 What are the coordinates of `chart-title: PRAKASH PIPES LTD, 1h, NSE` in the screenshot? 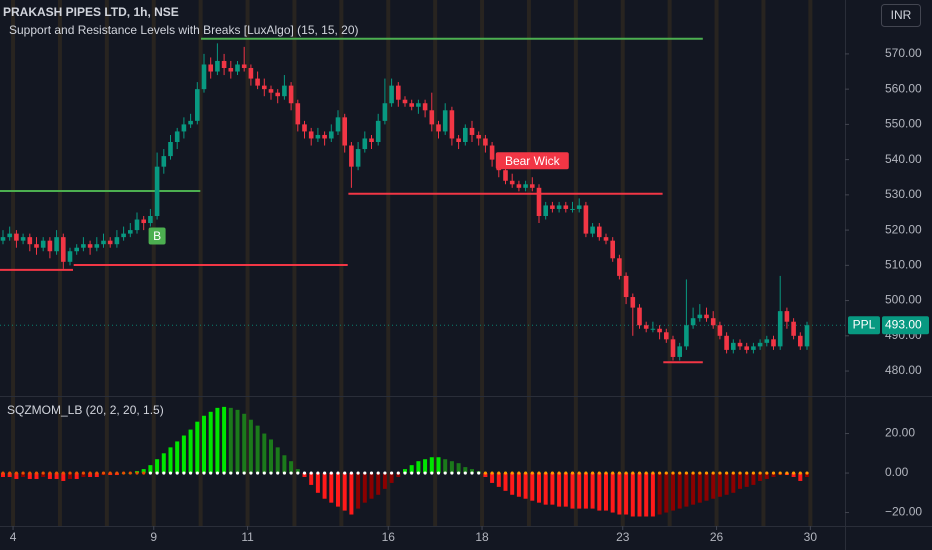 It's located at (91, 12).